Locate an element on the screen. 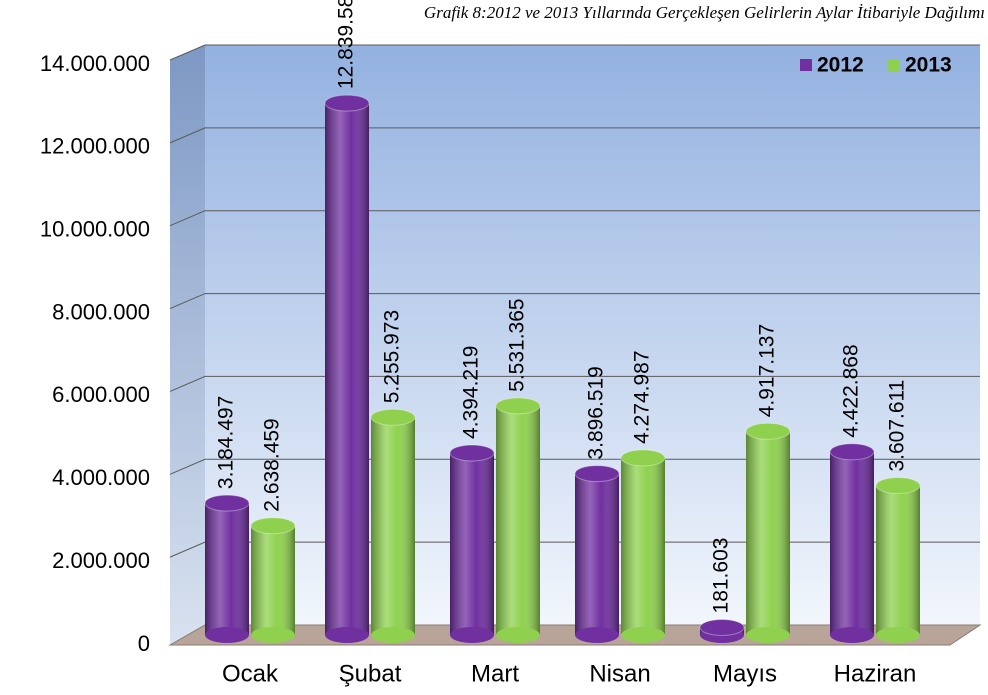 The width and height of the screenshot is (988, 695). value-label: 3.184.497 is located at coordinates (226, 442).